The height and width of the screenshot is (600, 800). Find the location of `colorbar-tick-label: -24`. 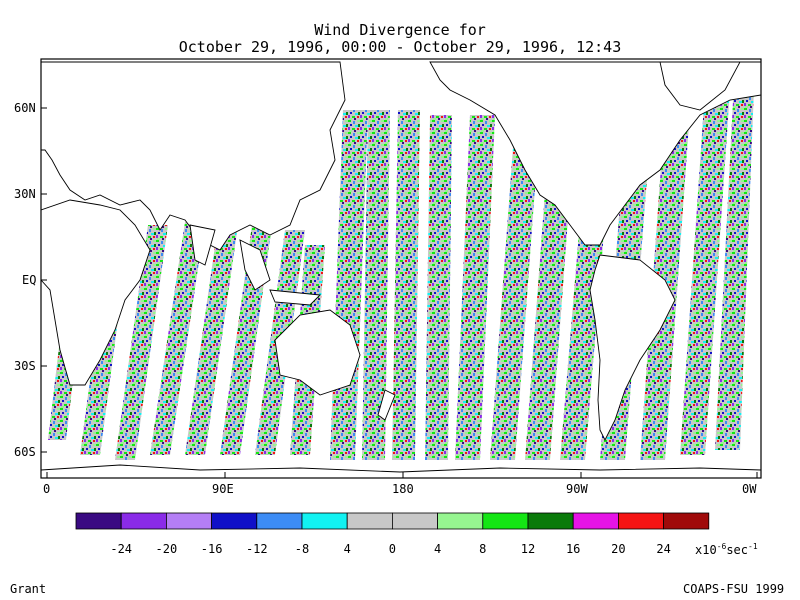

colorbar-tick-label: -24 is located at coordinates (121, 549).